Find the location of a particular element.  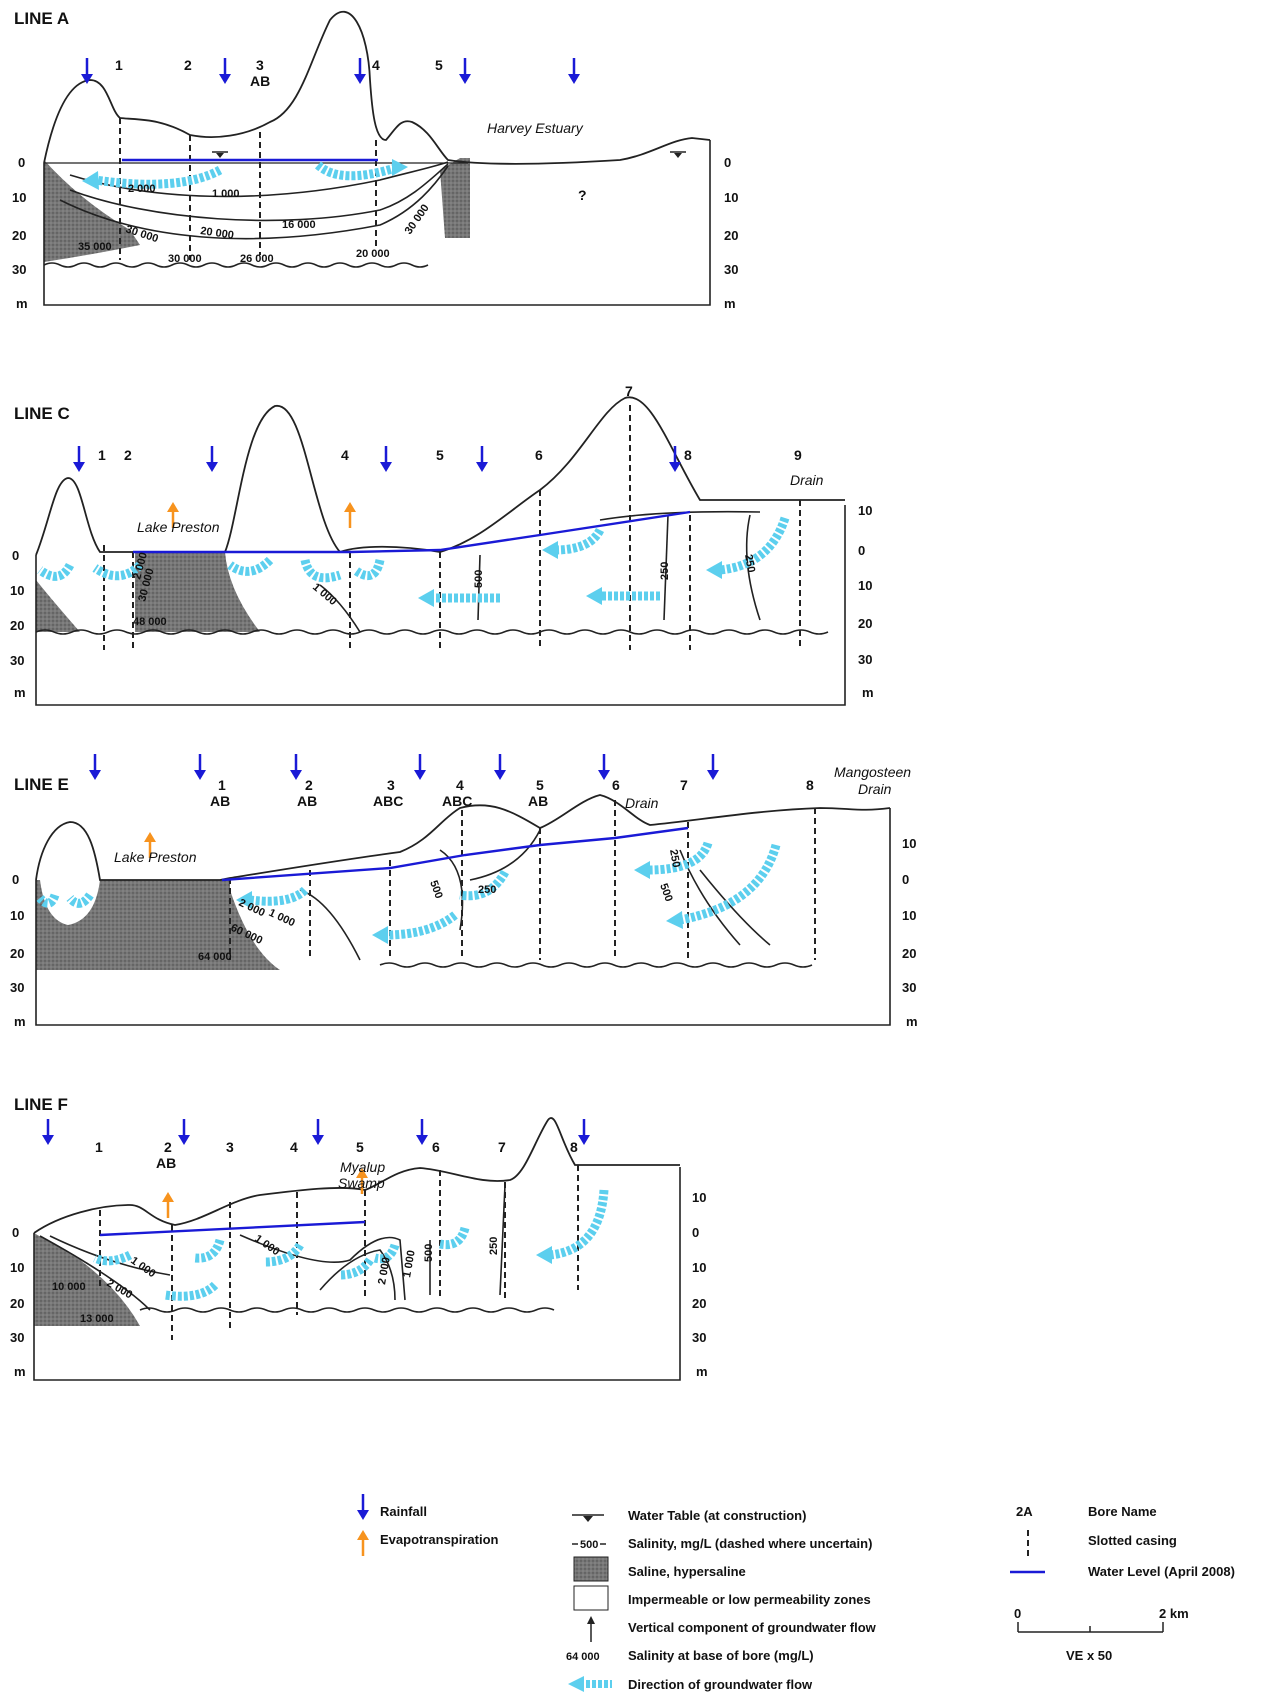

scale-bar is located at coordinates (1090, 1627).